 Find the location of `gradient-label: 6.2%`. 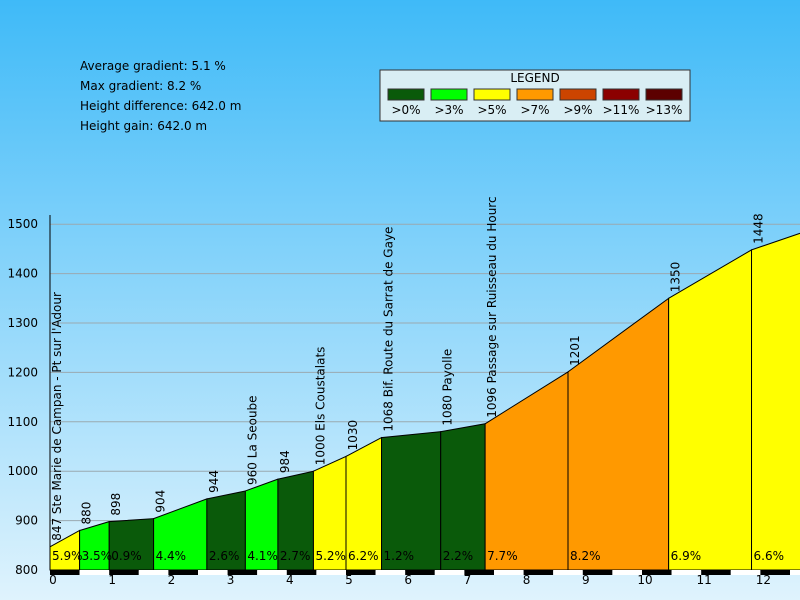

gradient-label: 6.2% is located at coordinates (363, 556).